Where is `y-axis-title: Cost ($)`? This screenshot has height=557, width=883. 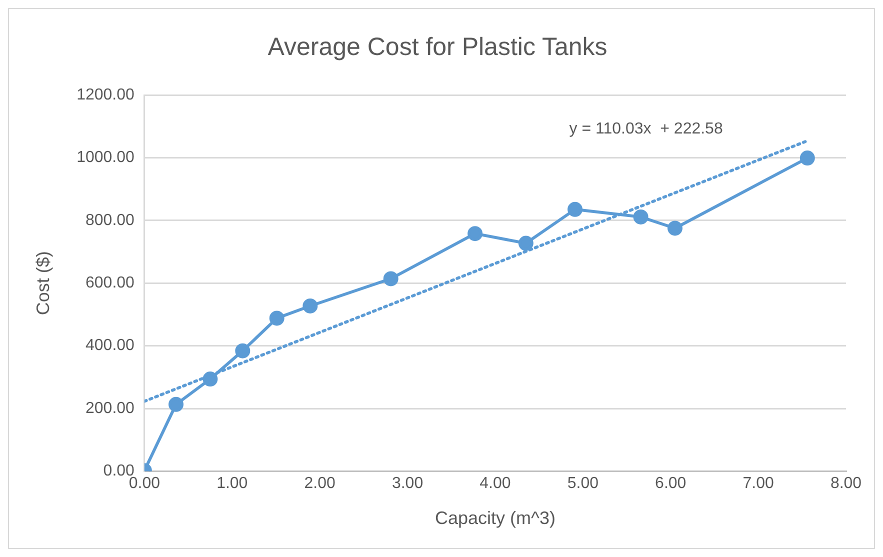
y-axis-title: Cost ($) is located at coordinates (42, 283).